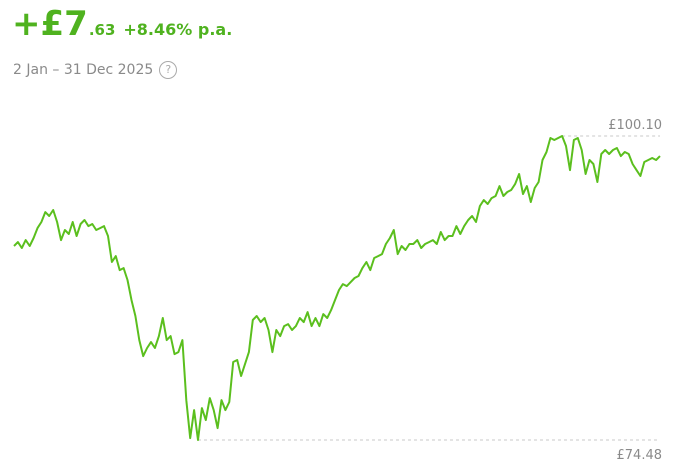 The width and height of the screenshot is (686, 474). I want to click on gain-minor: .63, so click(102, 30).